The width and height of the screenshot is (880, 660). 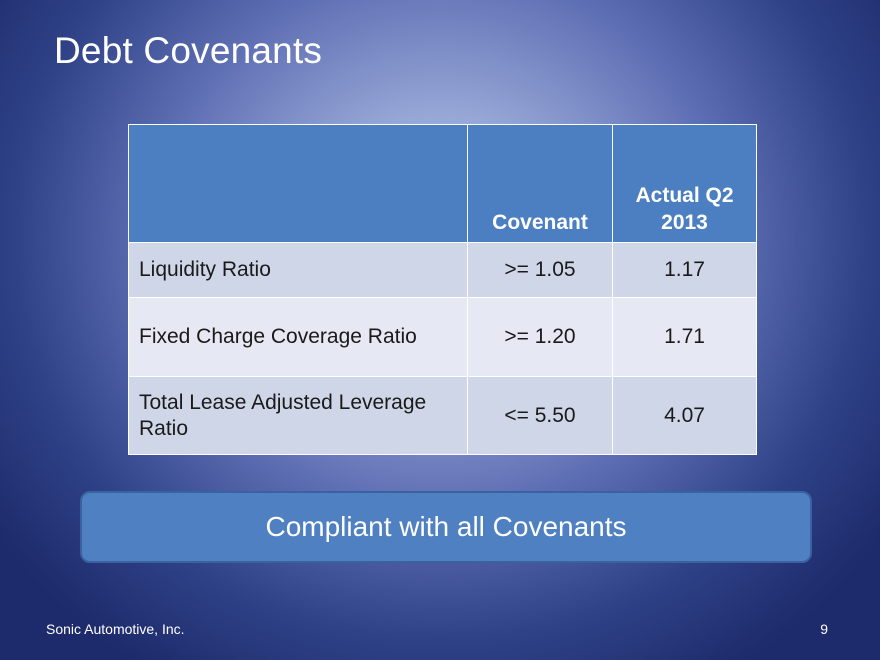 I want to click on table-header-row: Covenant Actual Q2 2013, so click(x=442, y=183).